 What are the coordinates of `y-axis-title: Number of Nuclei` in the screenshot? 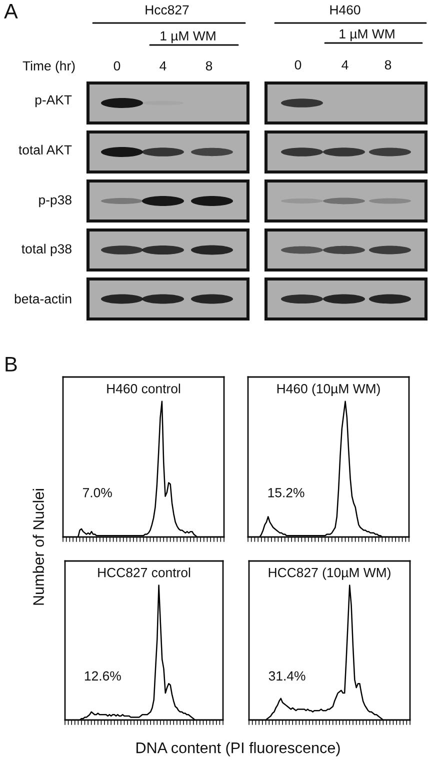 It's located at (38, 547).